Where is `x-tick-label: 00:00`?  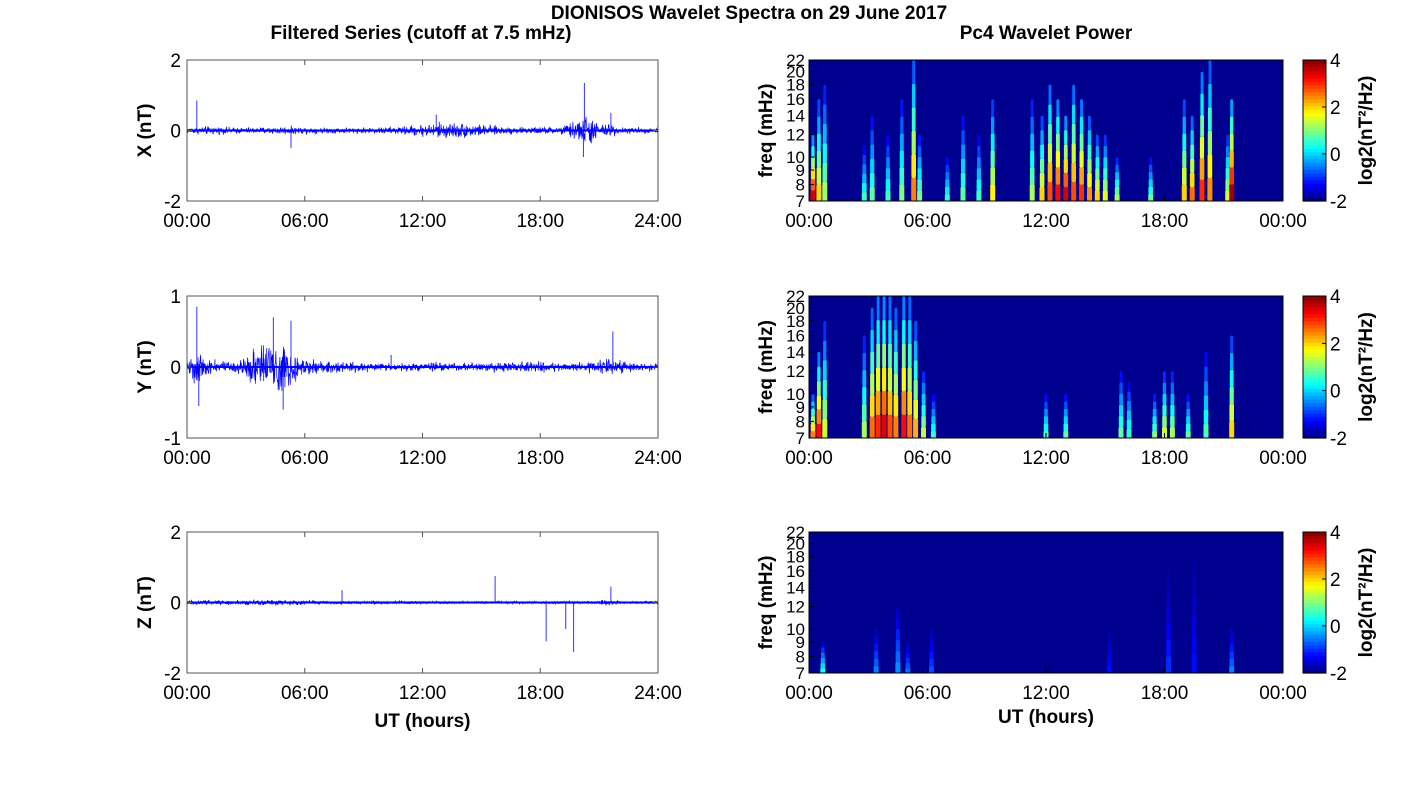 x-tick-label: 00:00 is located at coordinates (1283, 693).